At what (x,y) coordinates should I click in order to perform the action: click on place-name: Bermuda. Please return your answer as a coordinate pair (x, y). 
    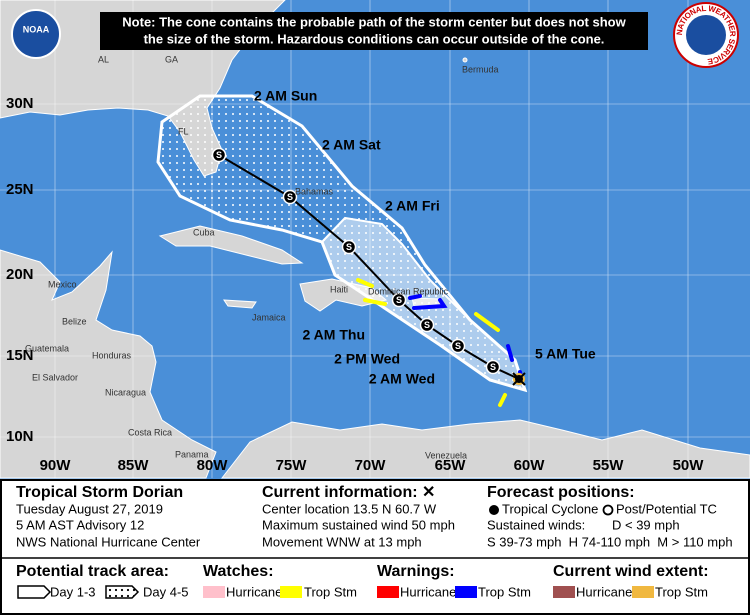
    Looking at the image, I should click on (480, 69).